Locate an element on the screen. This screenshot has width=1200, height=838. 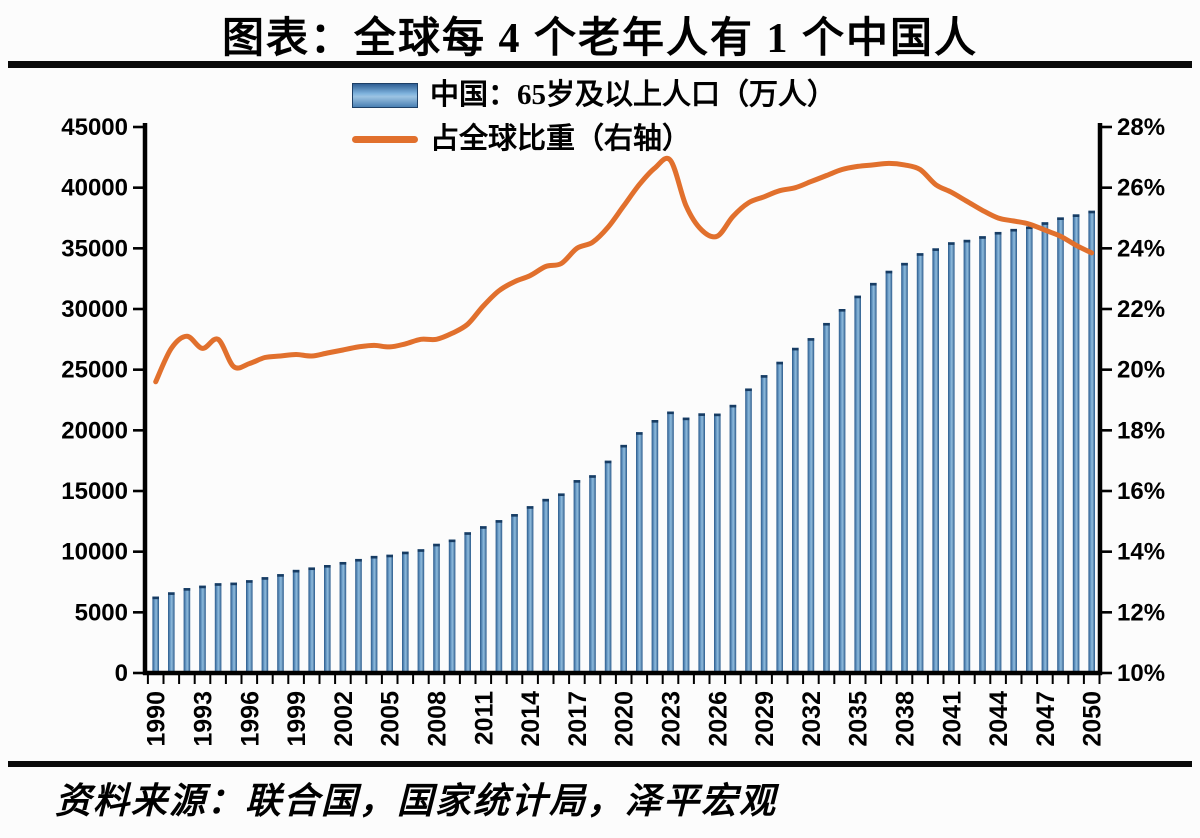
svg-text: 1993 is located at coordinates (204, 719).